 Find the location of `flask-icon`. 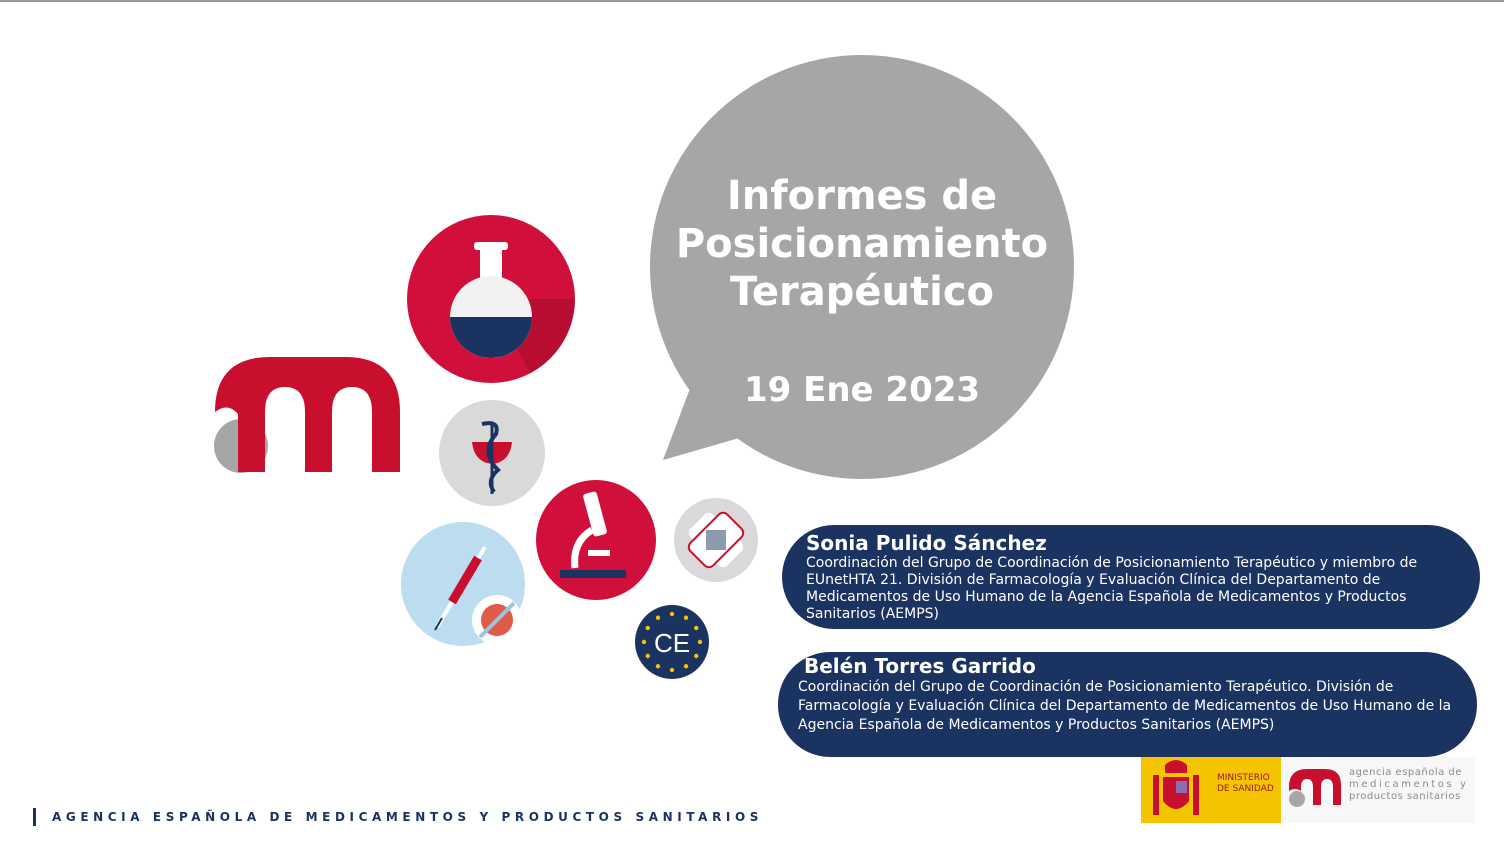

flask-icon is located at coordinates (491, 299).